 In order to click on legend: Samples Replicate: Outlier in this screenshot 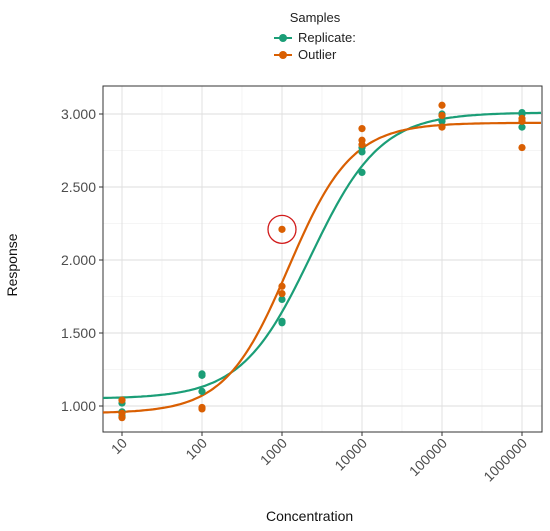, I will do `click(342, 36)`.